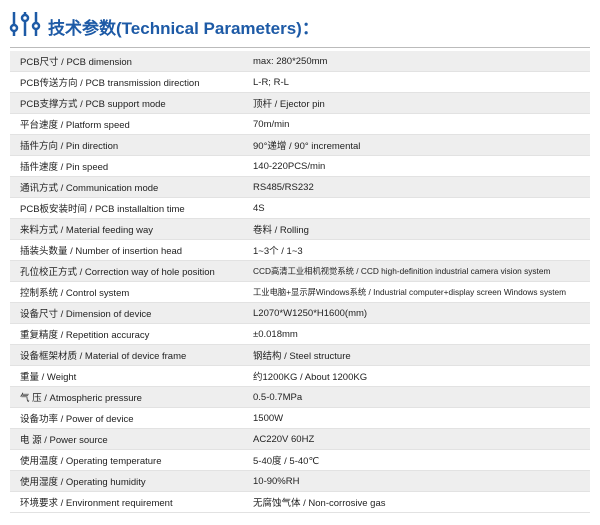  I want to click on header: 技术参数(Technical Parameters)：, so click(300, 24).